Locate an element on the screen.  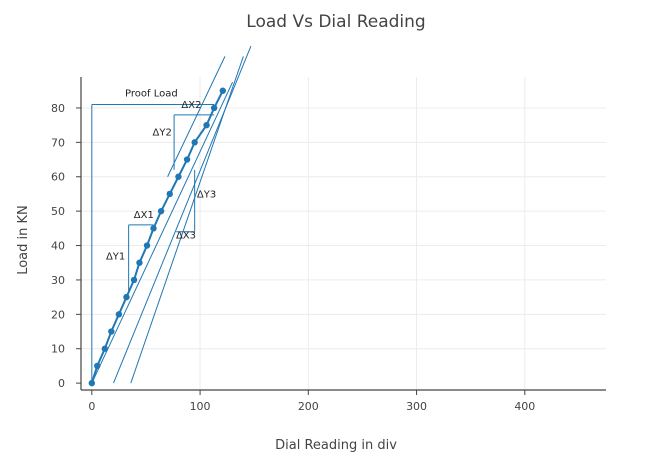
chart-title: Load Vs Dial Reading is located at coordinates (335, 22).